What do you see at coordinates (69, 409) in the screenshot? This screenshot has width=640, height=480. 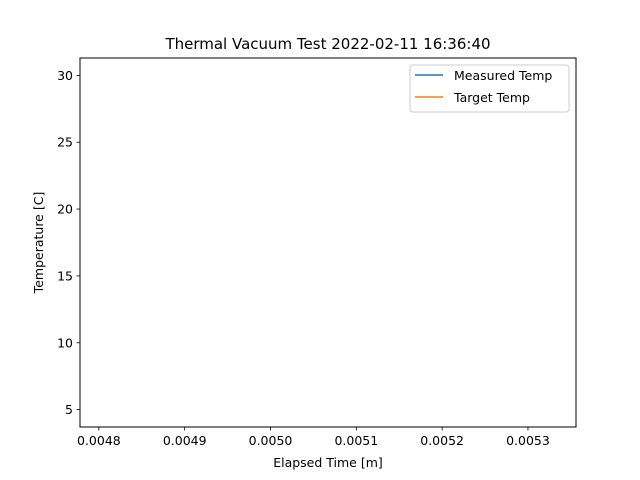 I see `y-tick-label: 5` at bounding box center [69, 409].